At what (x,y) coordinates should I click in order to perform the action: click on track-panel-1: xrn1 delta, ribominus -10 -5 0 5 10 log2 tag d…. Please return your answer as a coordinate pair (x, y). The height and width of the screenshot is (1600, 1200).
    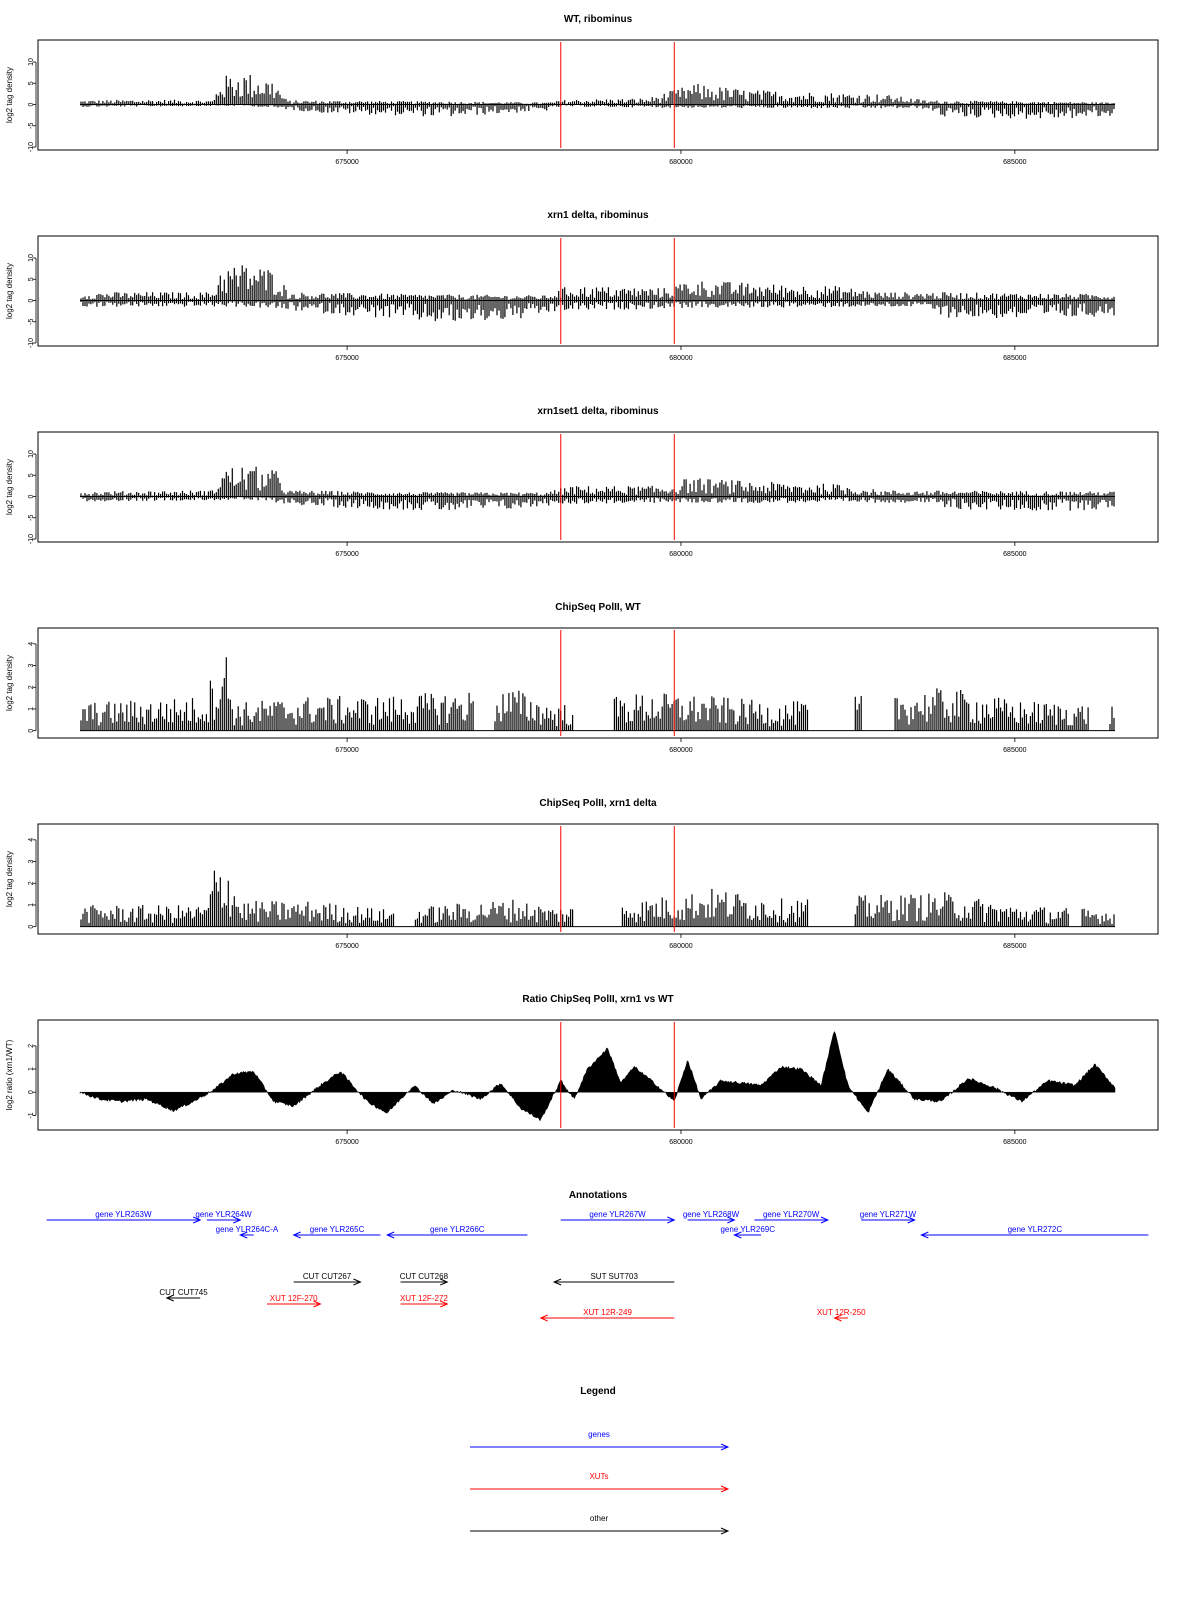
    Looking at the image, I should click on (582, 286).